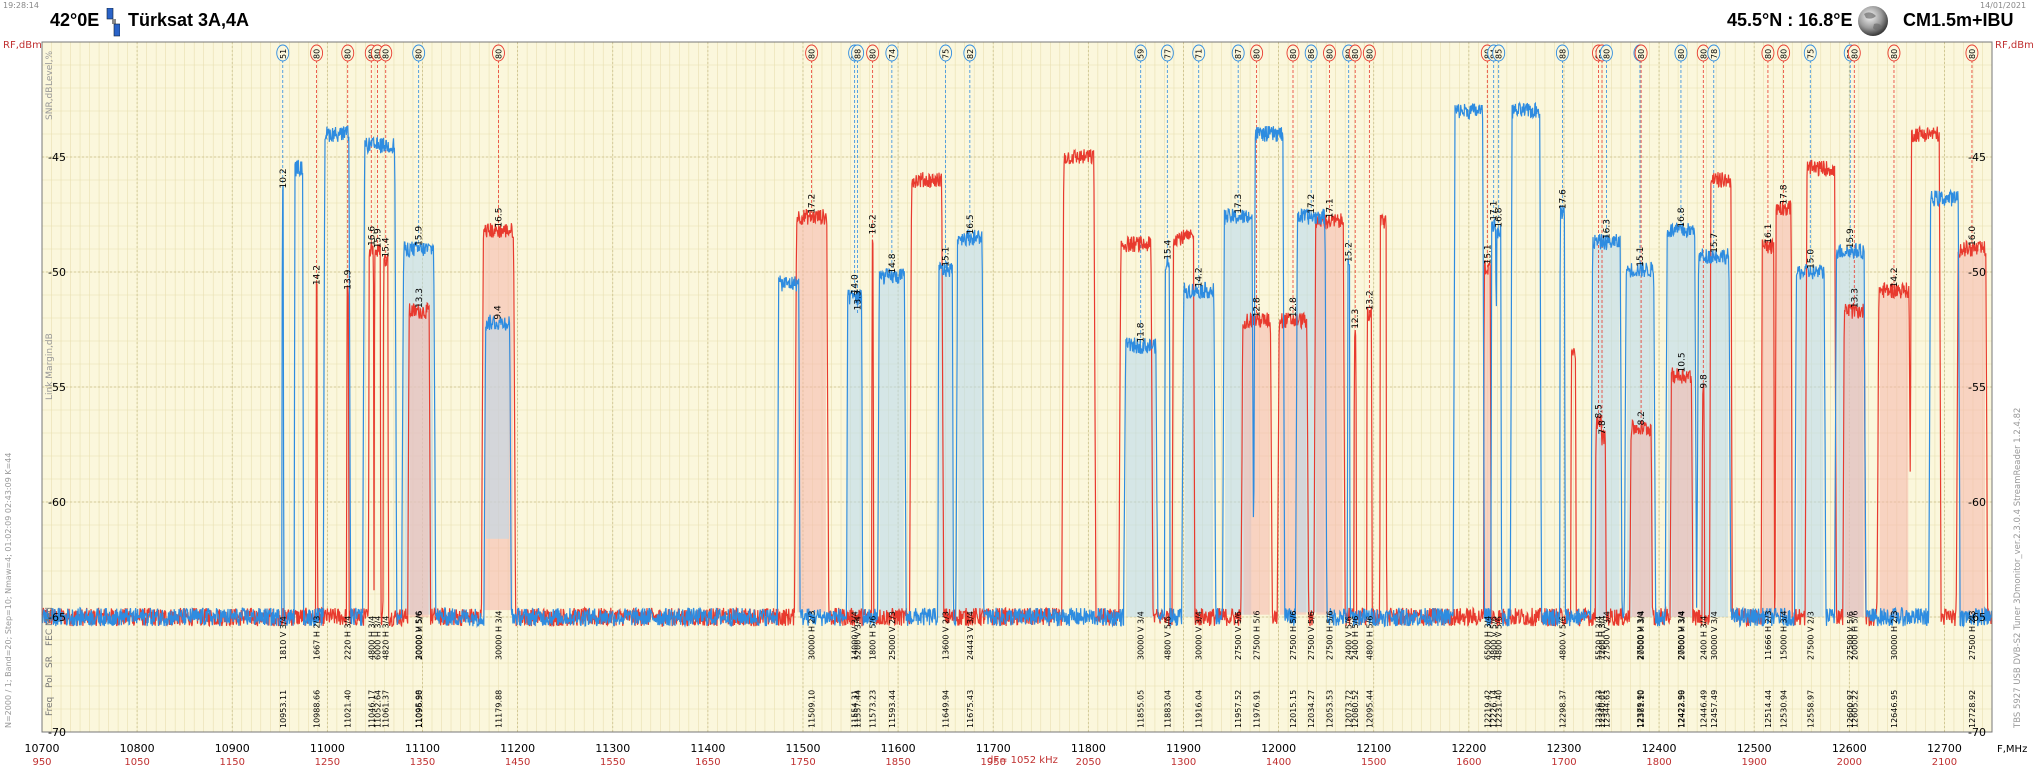  I want to click on carrier-frequency: 11509.10, so click(812, 709).